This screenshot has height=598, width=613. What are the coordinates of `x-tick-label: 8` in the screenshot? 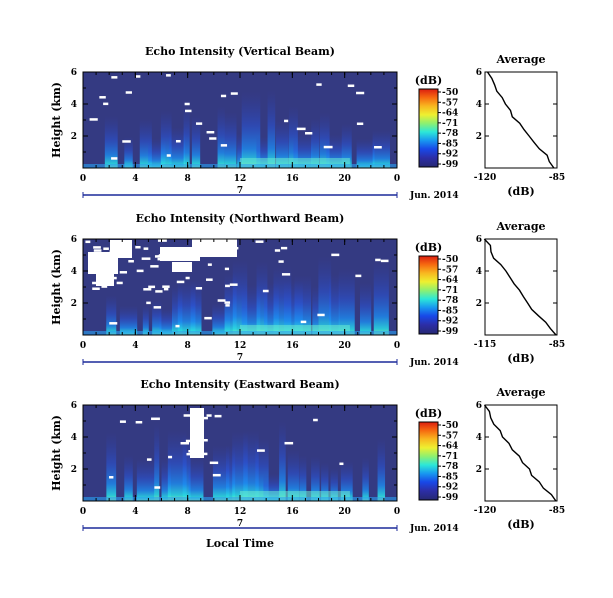 It's located at (188, 179).